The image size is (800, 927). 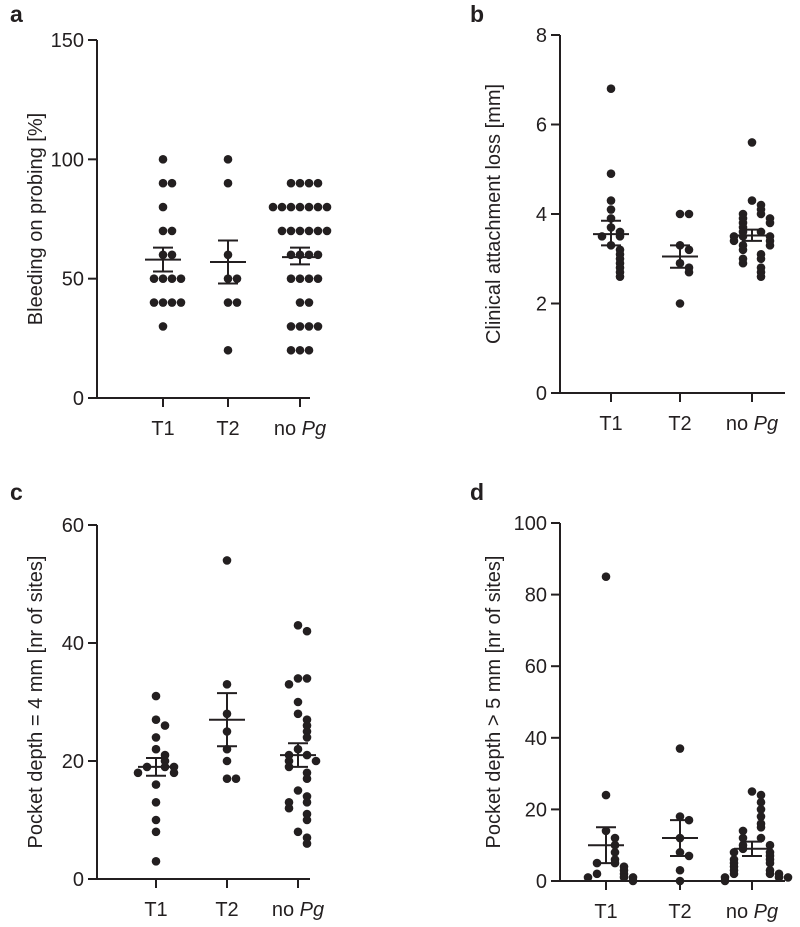 I want to click on category-label: T2, so click(x=226, y=910).